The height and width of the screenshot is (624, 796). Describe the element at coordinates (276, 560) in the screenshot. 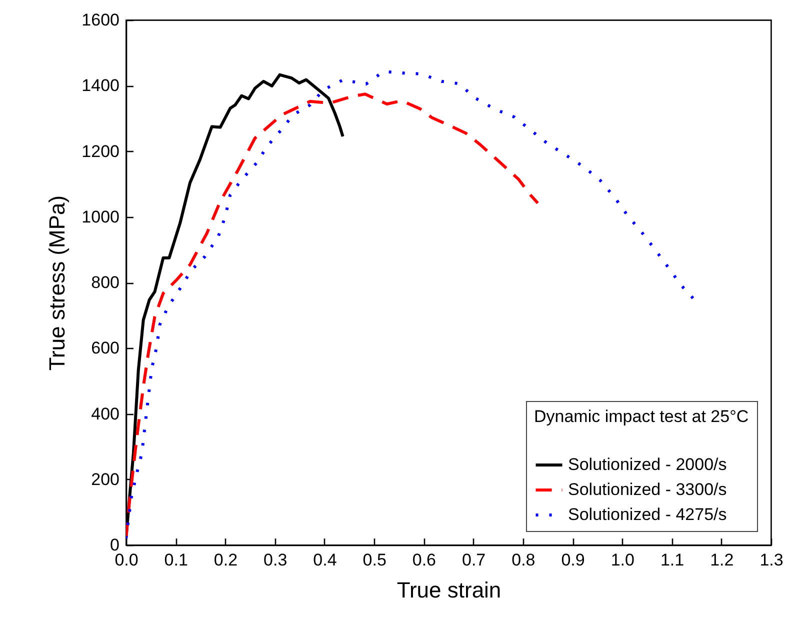

I see `x-tick-label: 0.3` at that location.